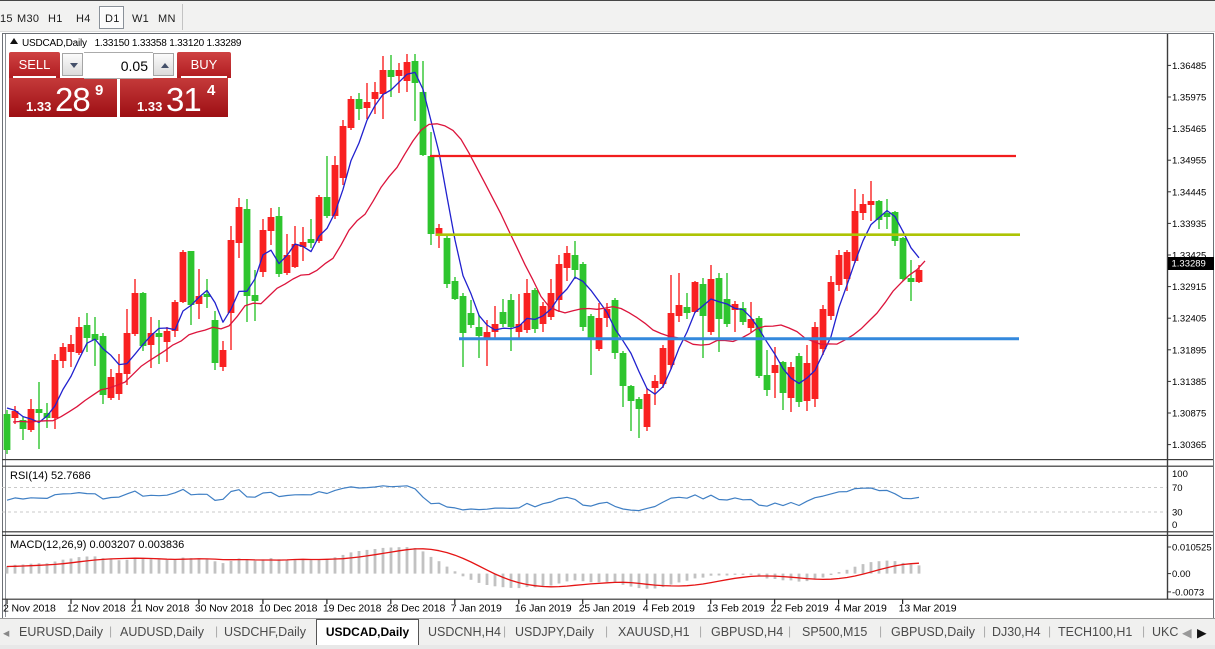  I want to click on svg-text: 7 Jan 2019, so click(476, 609).